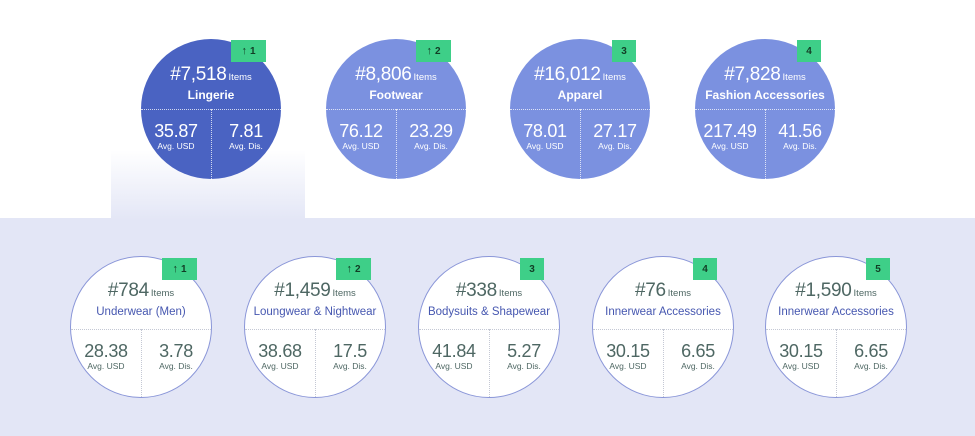  Describe the element at coordinates (176, 356) in the screenshot. I see `avg-discount-stat: 3.78 Avg. Dis.` at that location.